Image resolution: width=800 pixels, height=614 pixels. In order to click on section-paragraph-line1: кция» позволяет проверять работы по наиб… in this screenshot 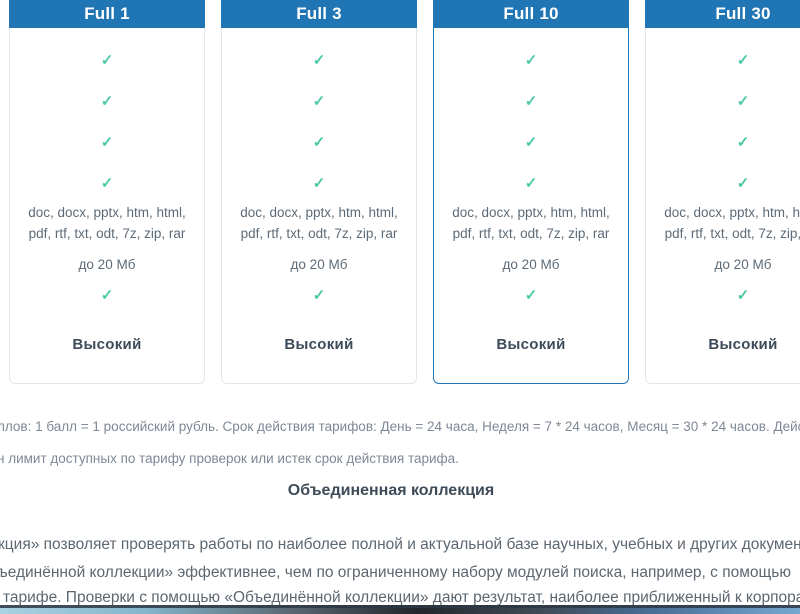, I will do `click(400, 544)`.